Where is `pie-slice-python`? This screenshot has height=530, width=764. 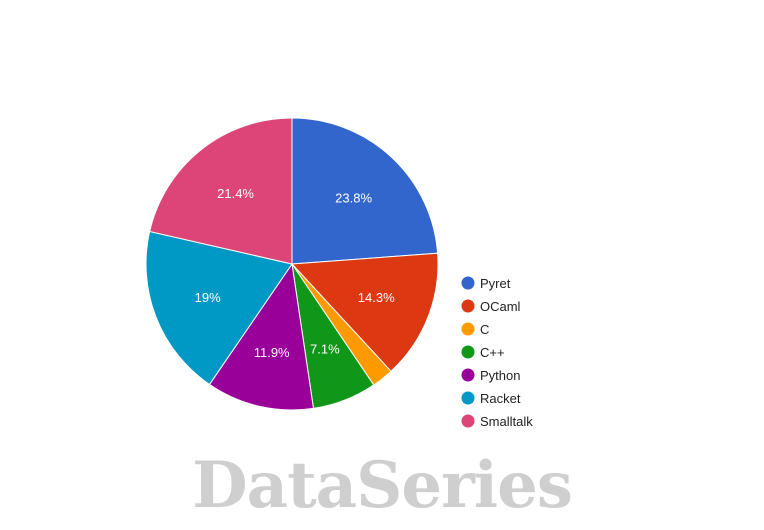
pie-slice-python is located at coordinates (261, 336).